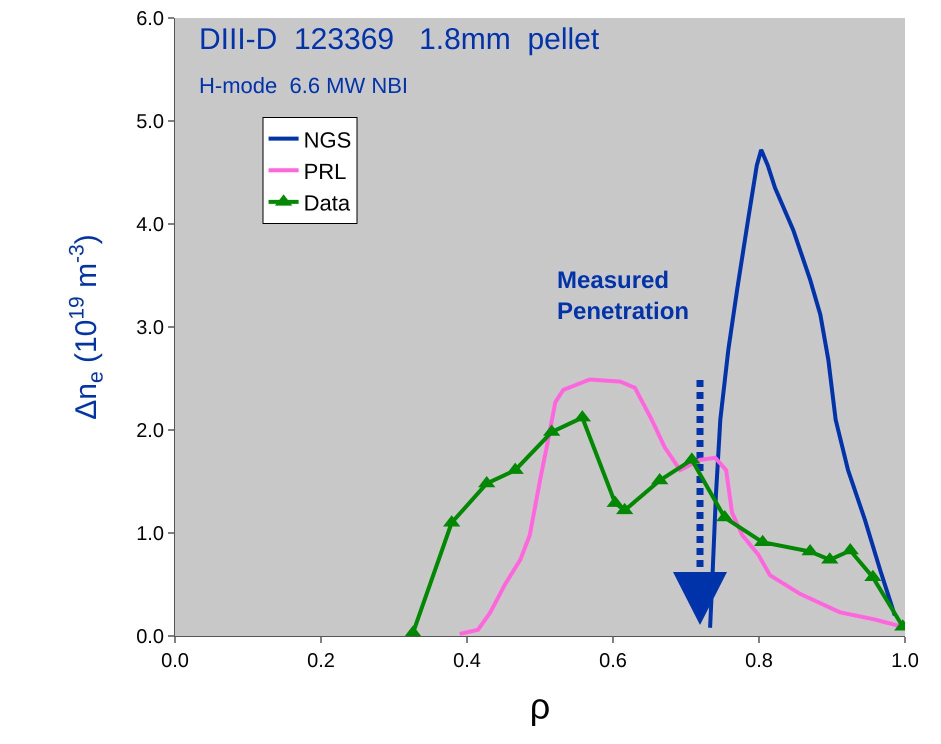 Image resolution: width=941 pixels, height=744 pixels. What do you see at coordinates (328, 139) in the screenshot?
I see `legend-label: NGS` at bounding box center [328, 139].